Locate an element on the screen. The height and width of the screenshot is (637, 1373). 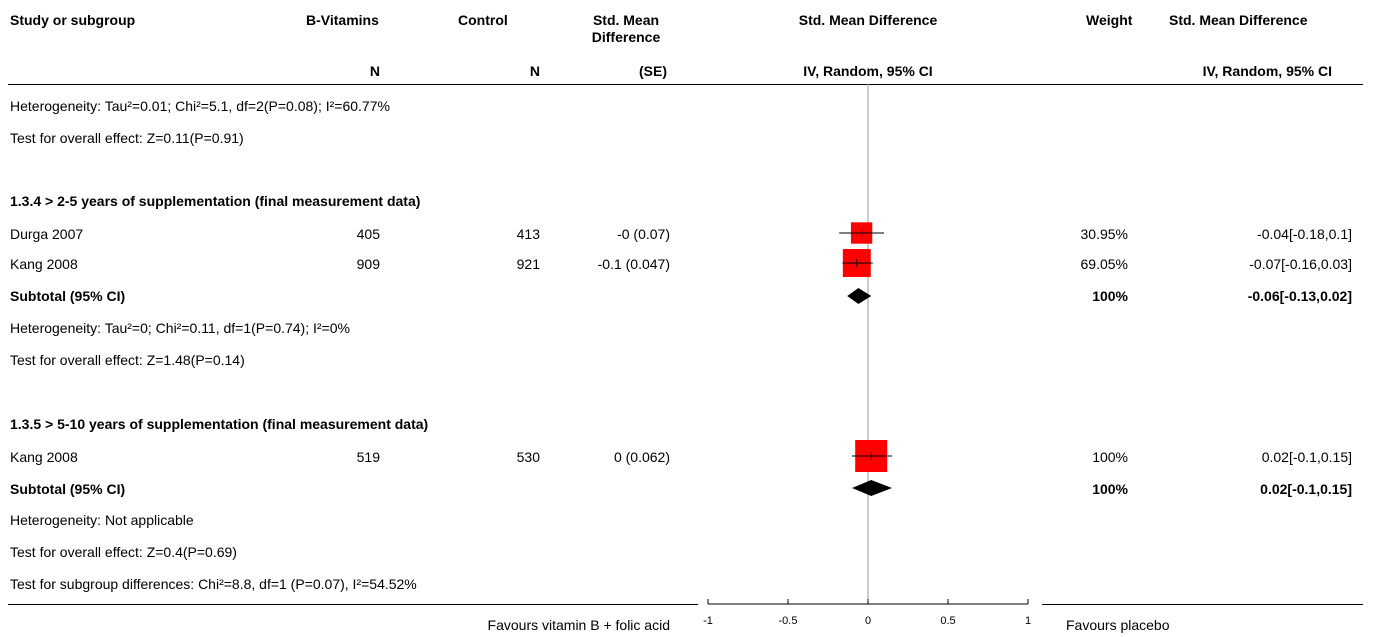
study-n1: 405 is located at coordinates (368, 234).